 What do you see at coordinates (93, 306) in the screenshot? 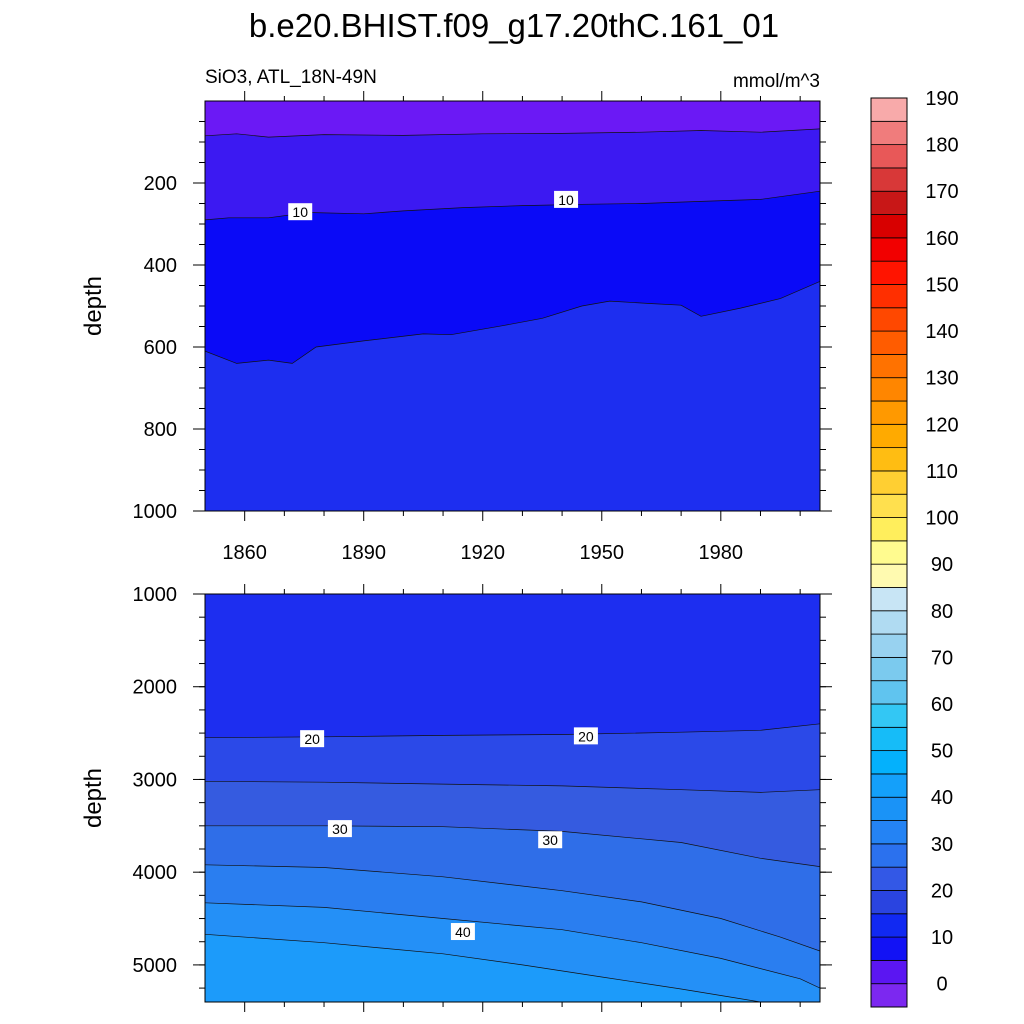
I see `y-axis-label: depth` at bounding box center [93, 306].